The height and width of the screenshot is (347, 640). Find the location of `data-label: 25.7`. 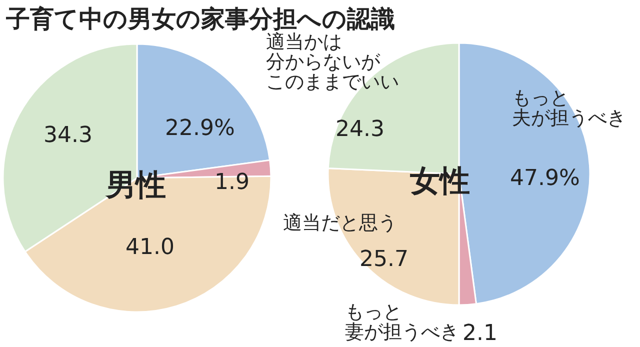

data-label: 25.7 is located at coordinates (384, 259).